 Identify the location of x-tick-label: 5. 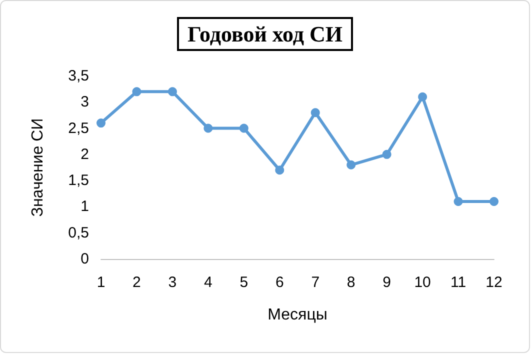
(244, 282).